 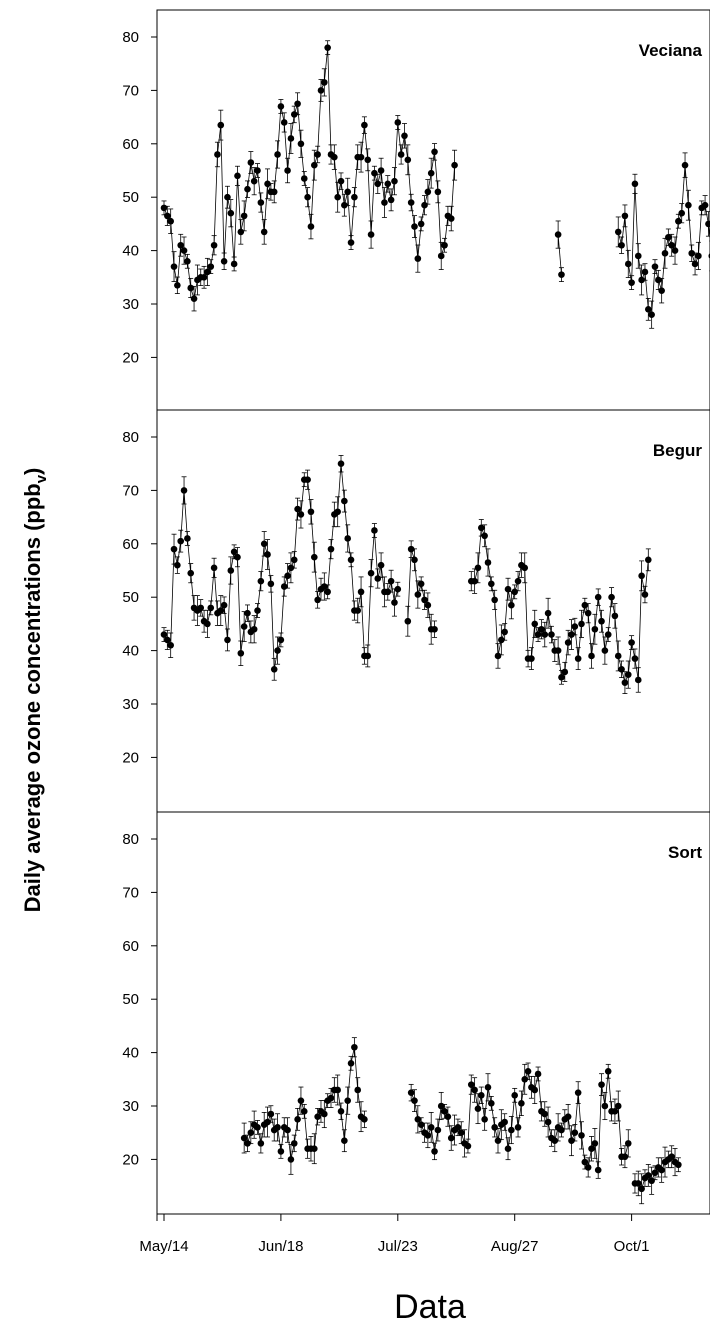 I want to click on series-line, so click(x=519, y=1120).